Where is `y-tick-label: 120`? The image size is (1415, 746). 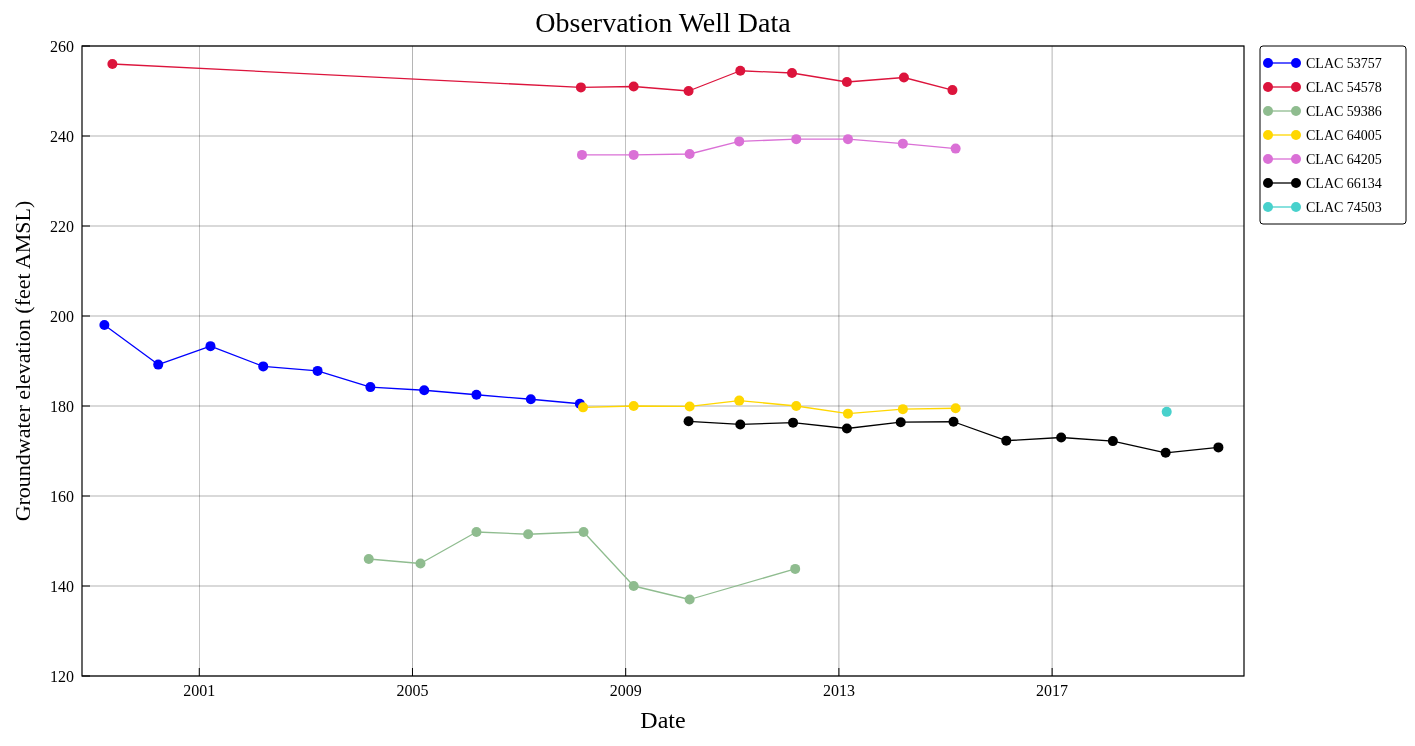 y-tick-label: 120 is located at coordinates (62, 676).